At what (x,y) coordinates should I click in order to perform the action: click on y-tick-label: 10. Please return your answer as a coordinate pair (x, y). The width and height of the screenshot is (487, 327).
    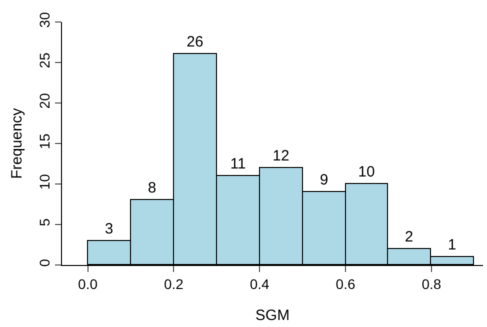
    Looking at the image, I should click on (44, 182).